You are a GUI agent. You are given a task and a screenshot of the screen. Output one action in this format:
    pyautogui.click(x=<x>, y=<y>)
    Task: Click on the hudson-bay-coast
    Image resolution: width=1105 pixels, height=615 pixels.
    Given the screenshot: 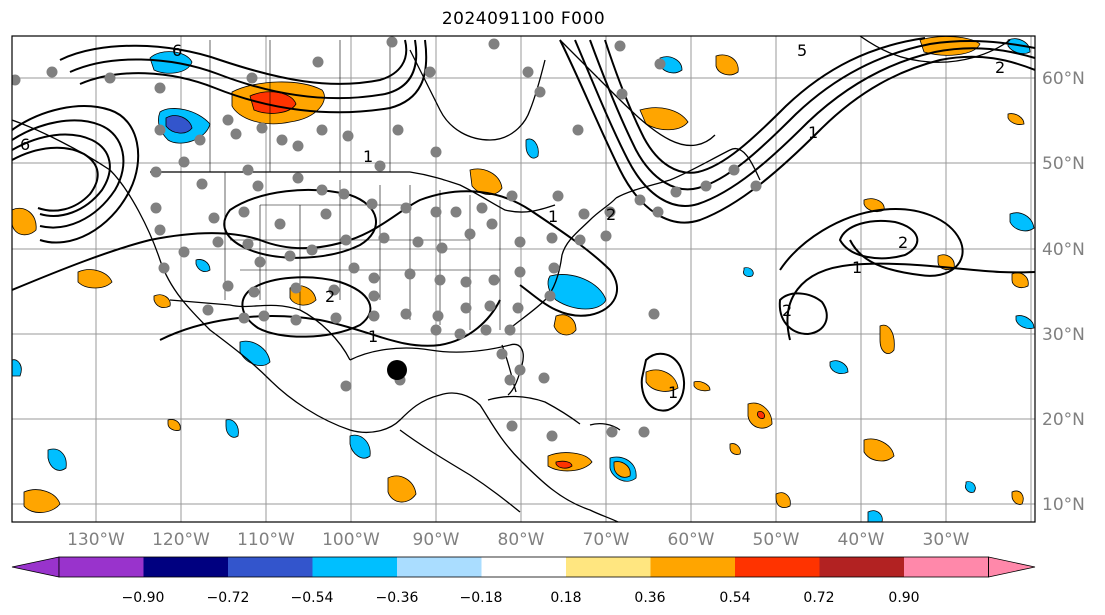 What is the action you would take?
    pyautogui.click(x=477, y=95)
    